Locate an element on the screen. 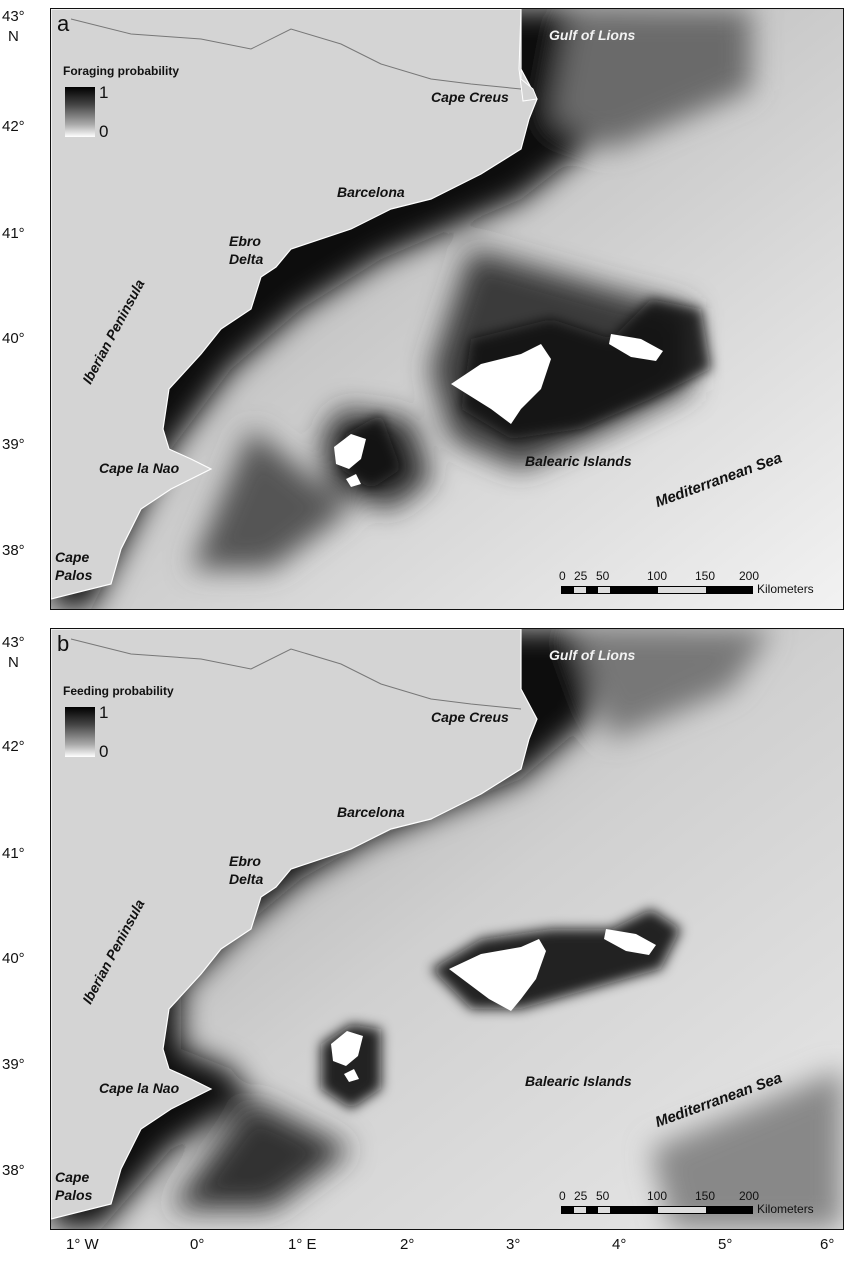 This screenshot has width=846, height=1261. legend-title: Feeding probability is located at coordinates (118, 691).